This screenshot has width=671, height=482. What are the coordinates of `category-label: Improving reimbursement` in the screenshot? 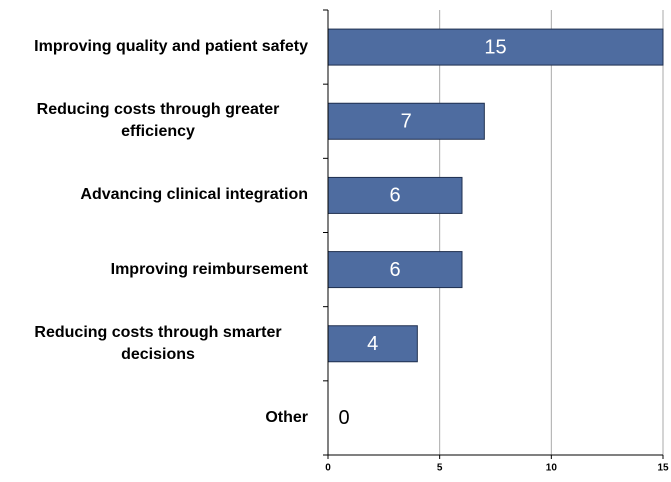 It's located at (158, 270).